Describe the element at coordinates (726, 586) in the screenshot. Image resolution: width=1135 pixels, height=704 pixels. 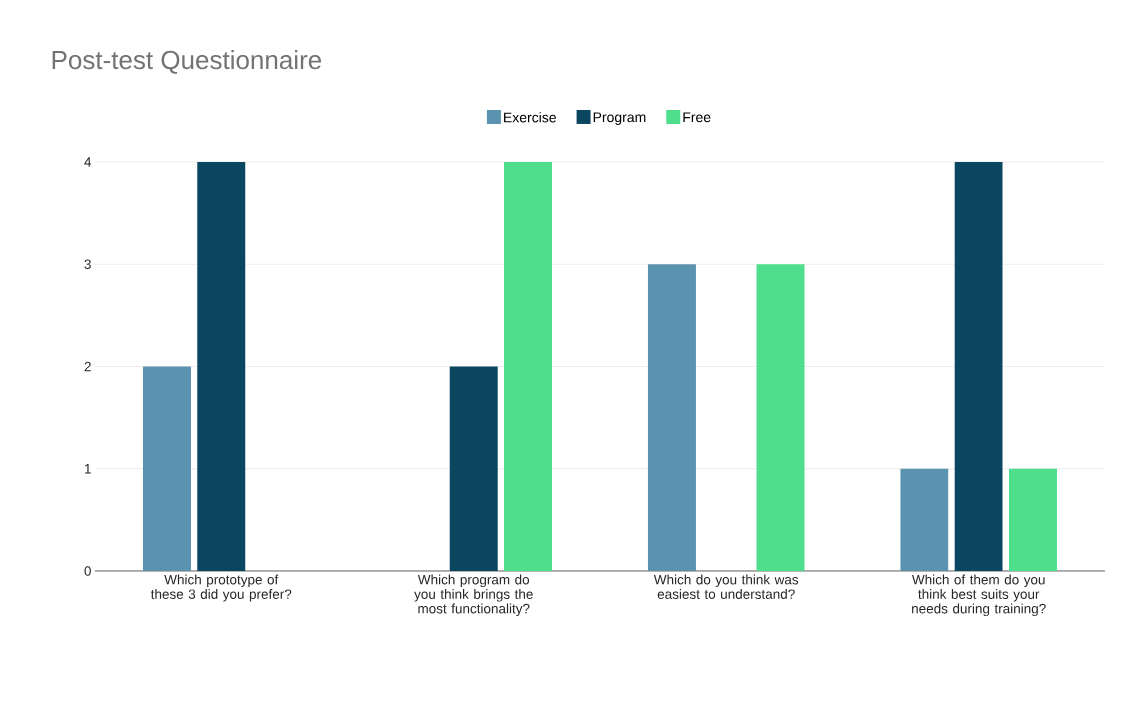
I see `x-tick-label: Which do you think was easiest to understand?` at that location.